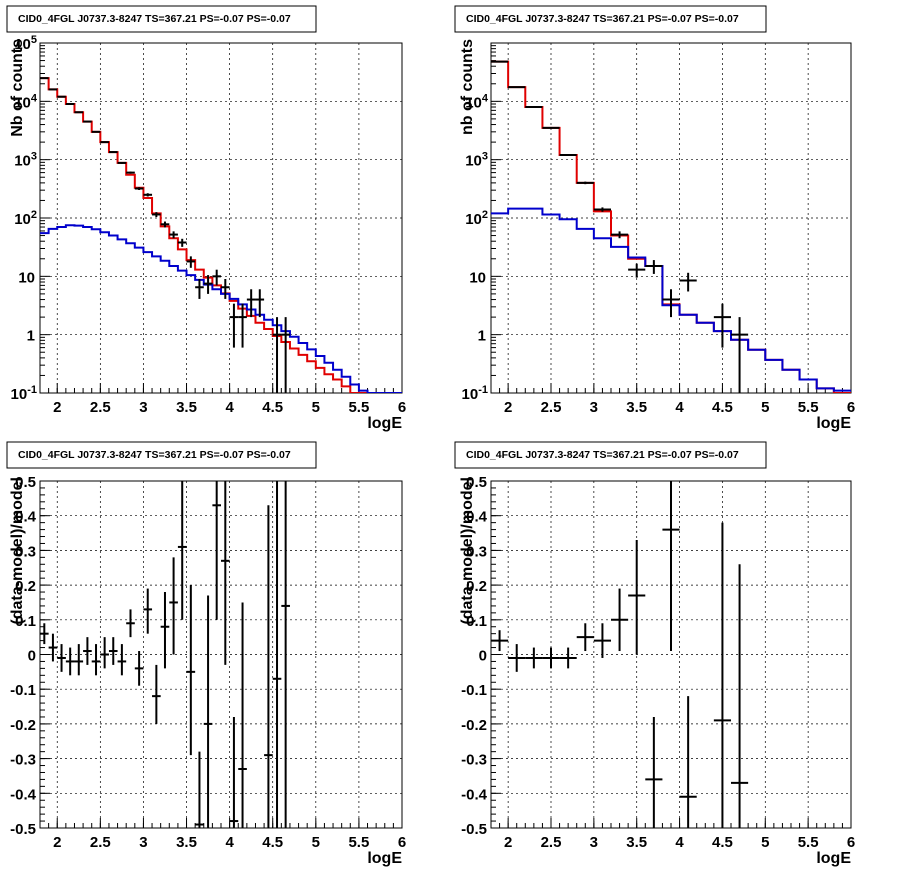 The height and width of the screenshot is (875, 898). What do you see at coordinates (25, 551) in the screenshot?
I see `y-tick-label: 0.3` at bounding box center [25, 551].